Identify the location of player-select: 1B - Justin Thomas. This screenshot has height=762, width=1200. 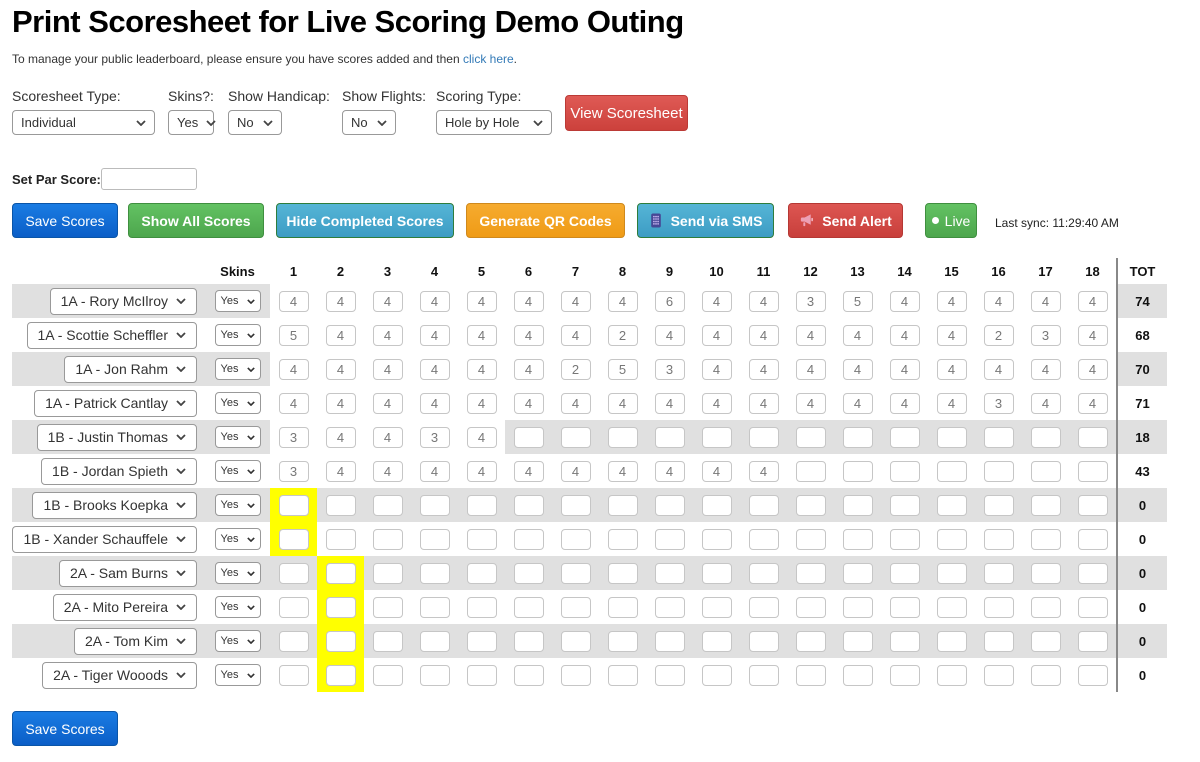
(116, 437).